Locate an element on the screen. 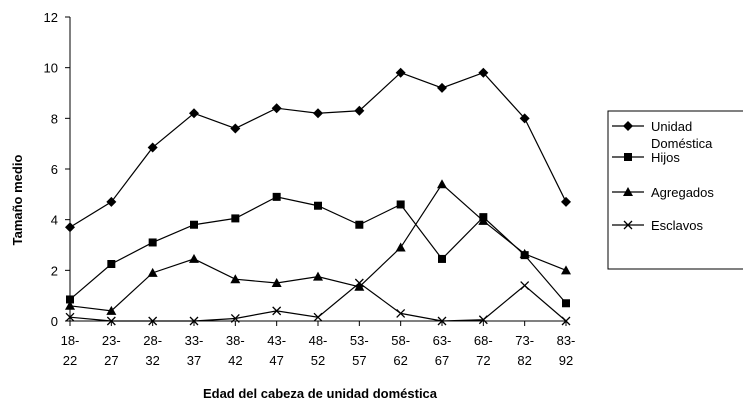 This screenshot has width=743, height=400. x-tick-label: 23- is located at coordinates (111, 340).